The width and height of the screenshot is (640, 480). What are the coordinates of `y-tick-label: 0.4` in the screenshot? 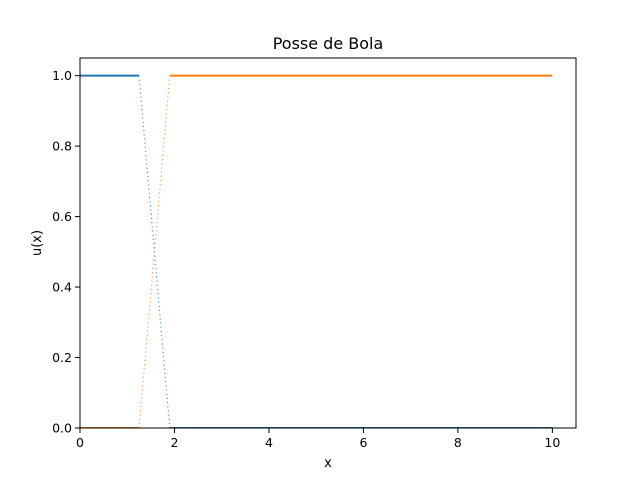 It's located at (62, 287).